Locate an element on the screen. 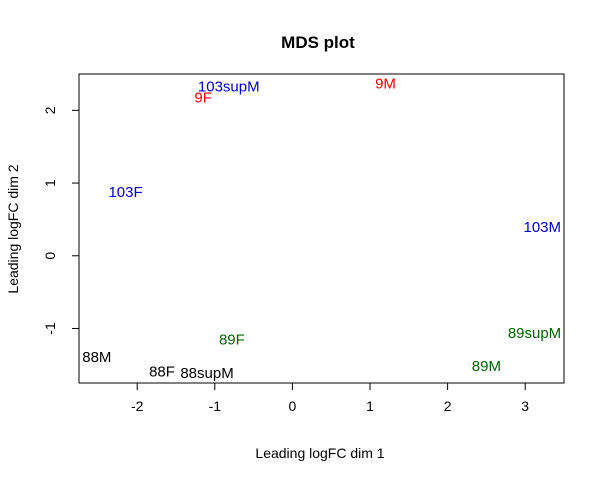 The width and height of the screenshot is (605, 483). x-tick-label: -1 is located at coordinates (215, 406).